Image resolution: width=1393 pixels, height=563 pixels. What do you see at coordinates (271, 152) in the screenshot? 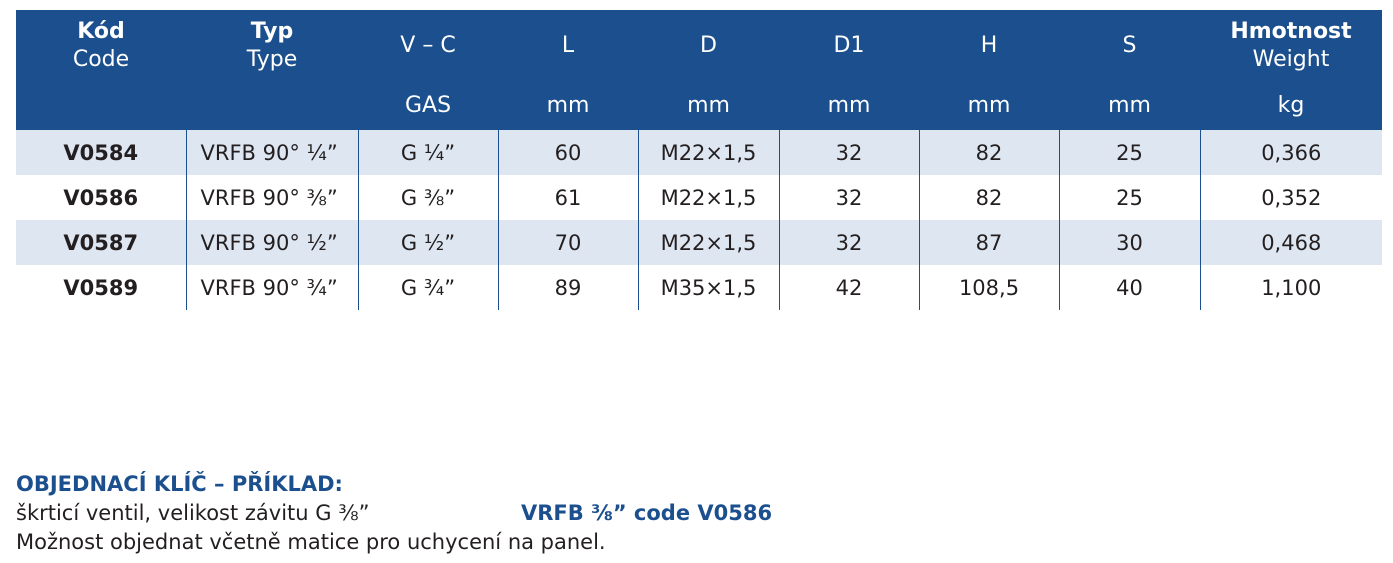
I see `cell-type: VRFB 90° ¼”` at bounding box center [271, 152].